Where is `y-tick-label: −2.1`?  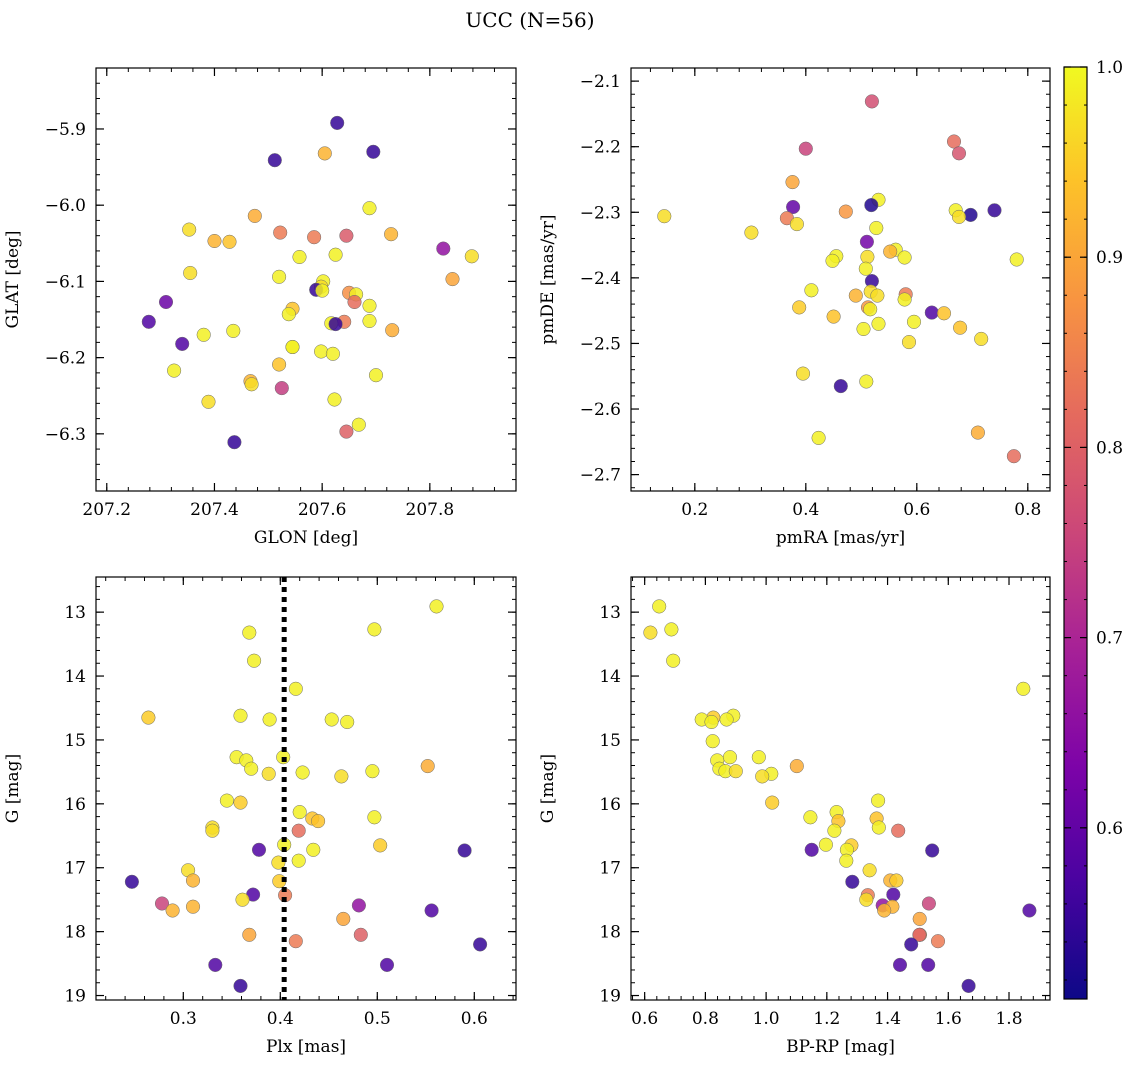 y-tick-label: −2.1 is located at coordinates (600, 82).